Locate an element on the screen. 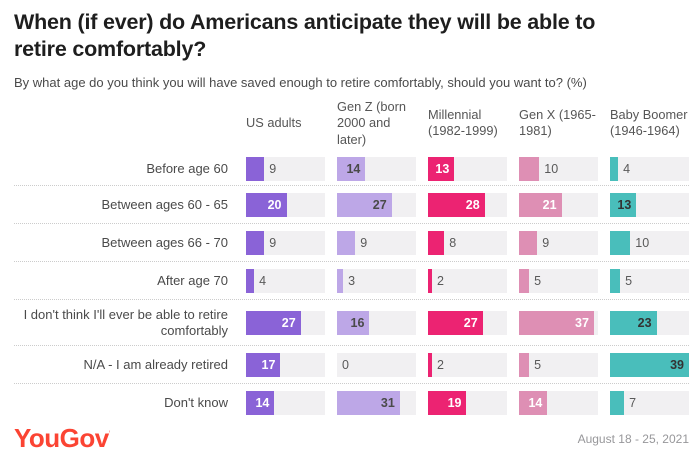  bar-fill: 37 is located at coordinates (556, 322).